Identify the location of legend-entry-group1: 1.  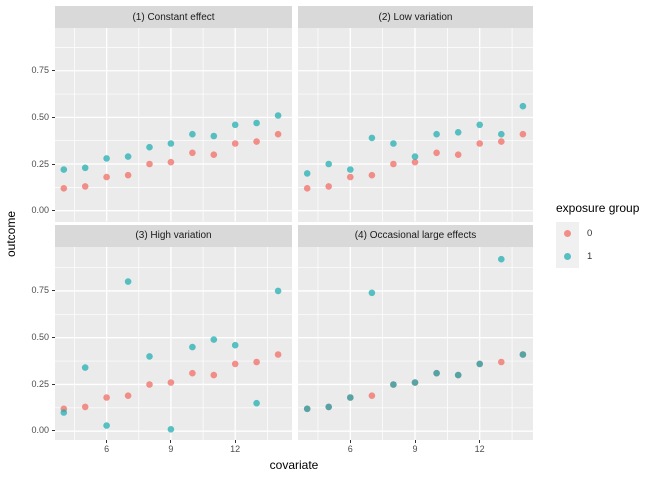
(593, 256).